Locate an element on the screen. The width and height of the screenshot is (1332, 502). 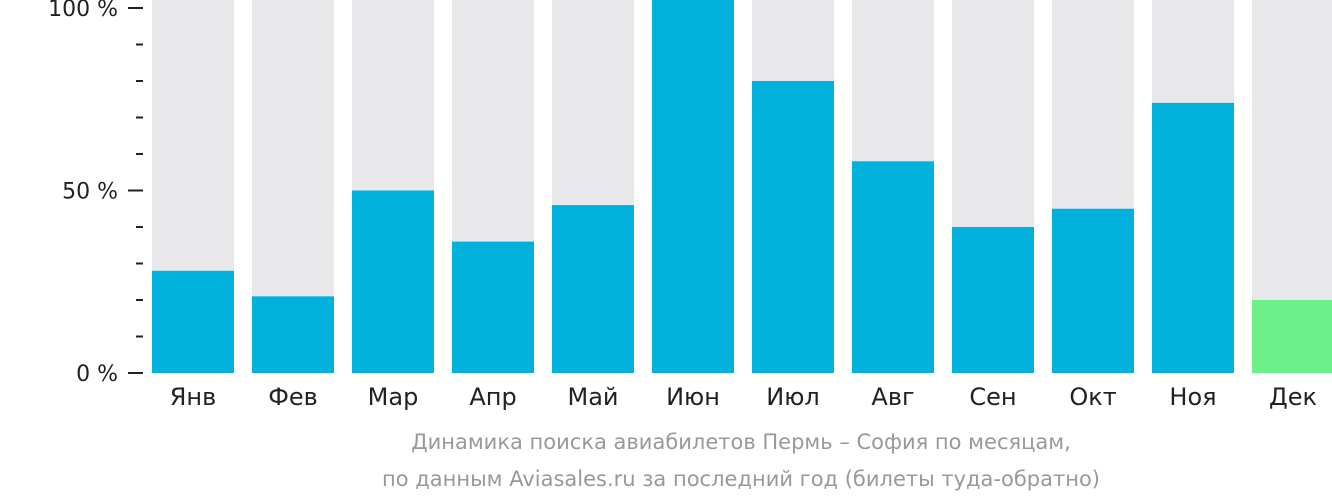
x-tick-label: Июн is located at coordinates (693, 397).